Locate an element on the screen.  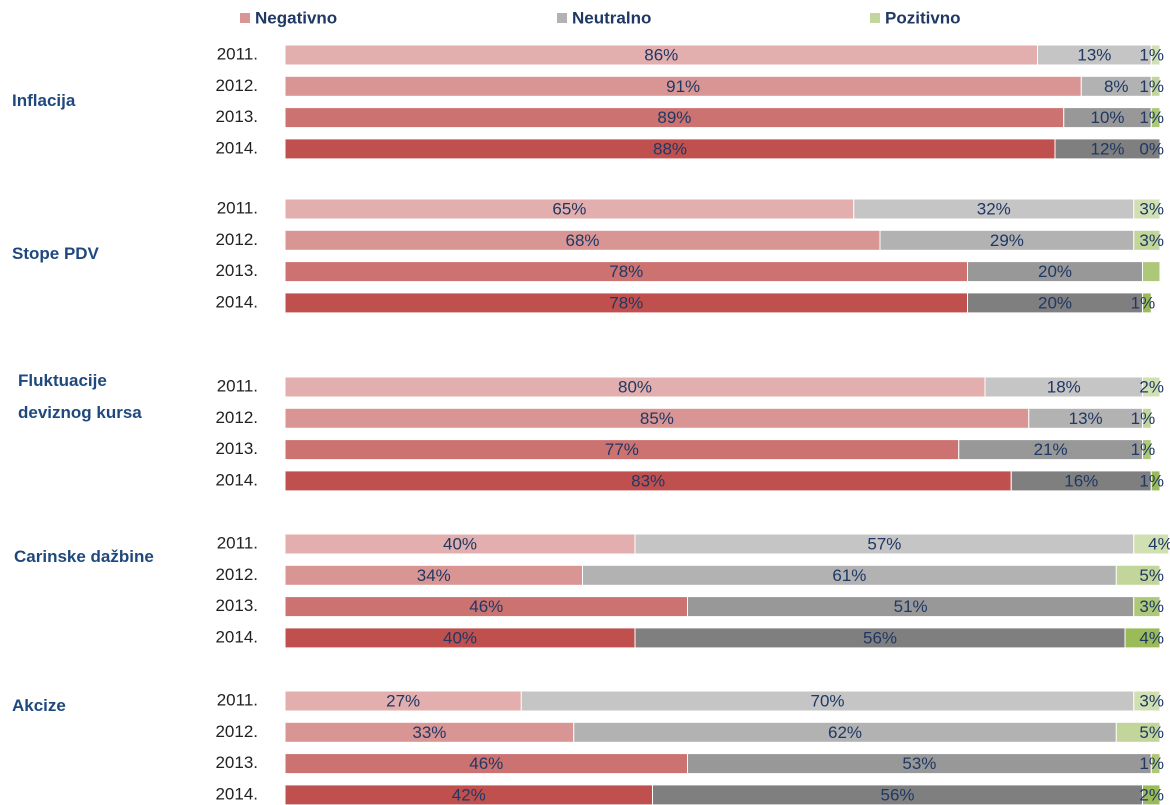
data-label: 70% is located at coordinates (827, 700).